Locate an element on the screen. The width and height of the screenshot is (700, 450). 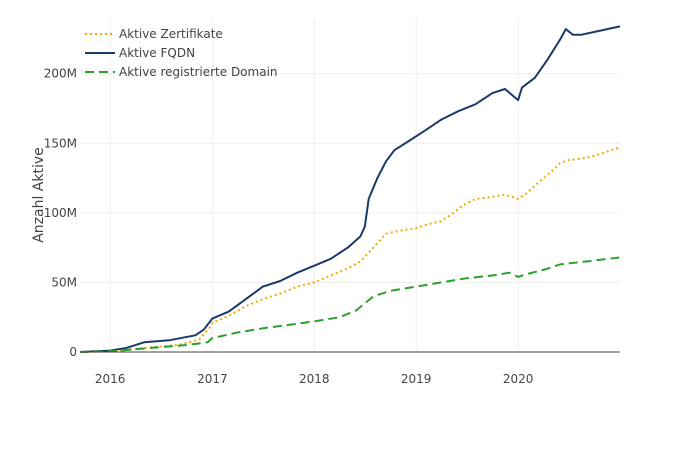
y-tick-label: 0 is located at coordinates (73, 352).